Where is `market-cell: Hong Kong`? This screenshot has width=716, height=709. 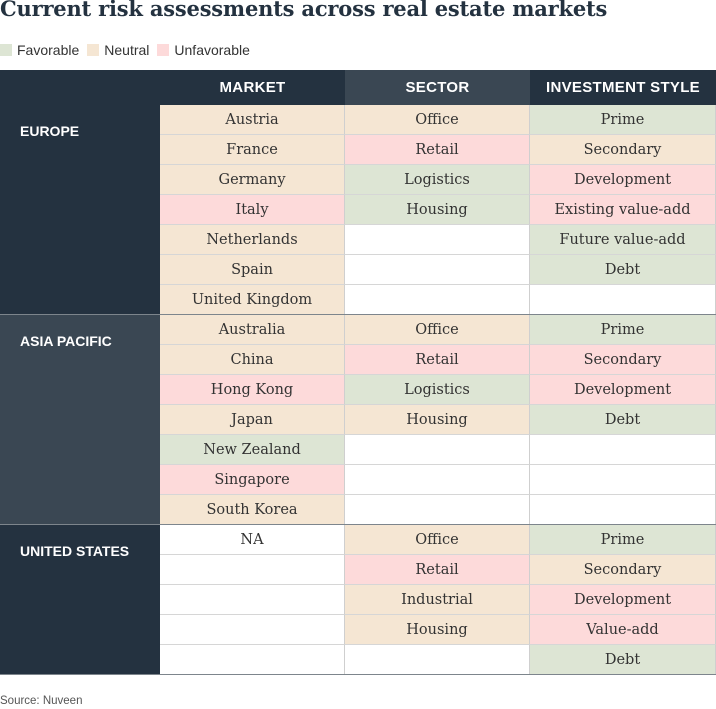 market-cell: Hong Kong is located at coordinates (252, 390).